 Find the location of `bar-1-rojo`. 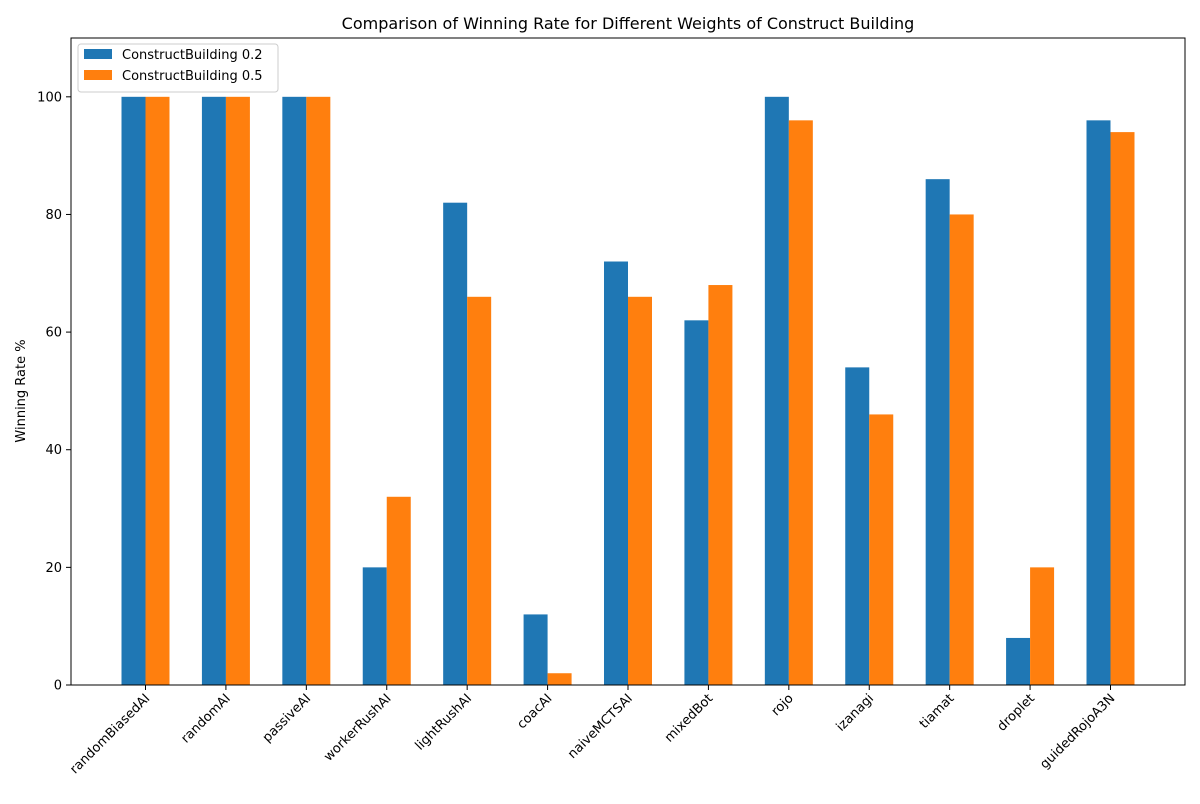

bar-1-rojo is located at coordinates (776, 391).